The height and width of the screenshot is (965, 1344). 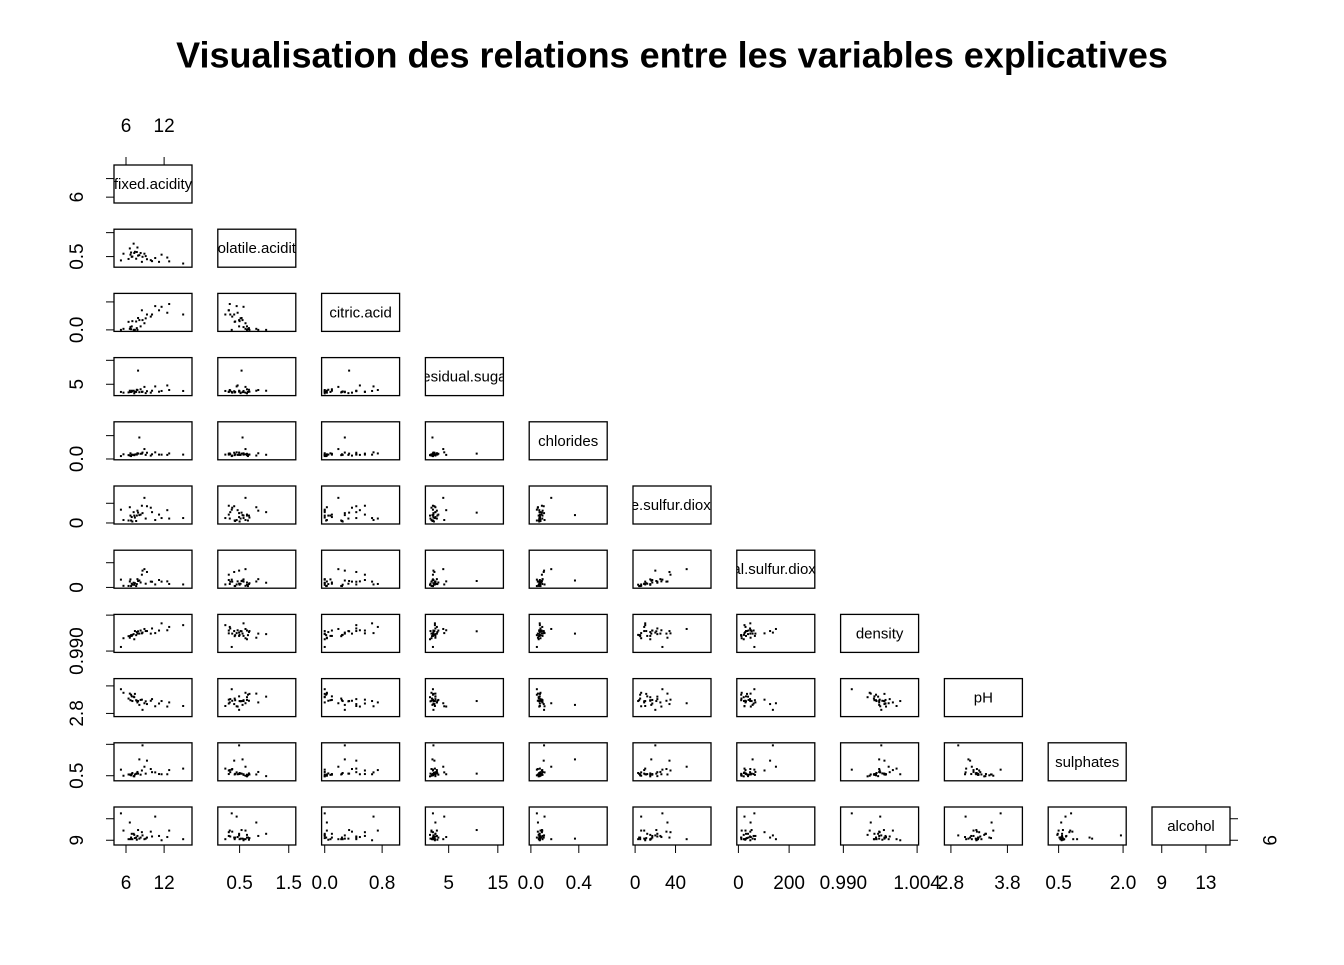 What do you see at coordinates (1268, 840) in the screenshot?
I see `y-tick-label: 9` at bounding box center [1268, 840].